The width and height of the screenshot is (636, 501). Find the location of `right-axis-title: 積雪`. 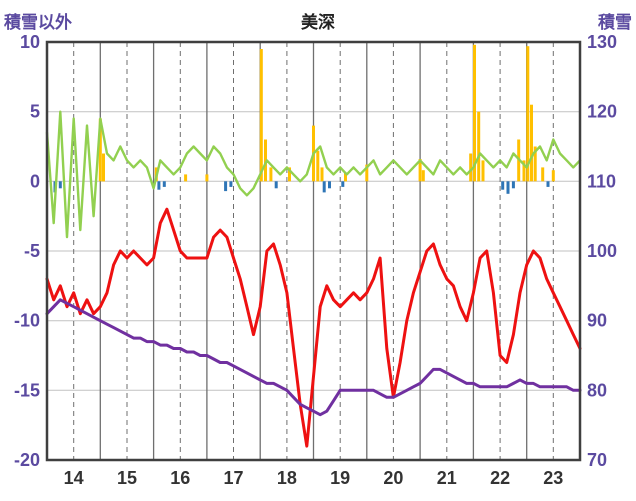

right-axis-title: 積雪 is located at coordinates (615, 22).